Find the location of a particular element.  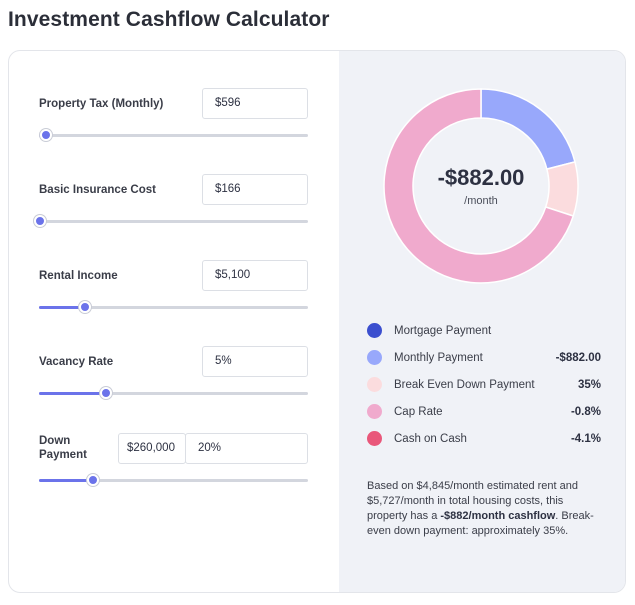

legend-label: Break Even Down Payment is located at coordinates (464, 384).